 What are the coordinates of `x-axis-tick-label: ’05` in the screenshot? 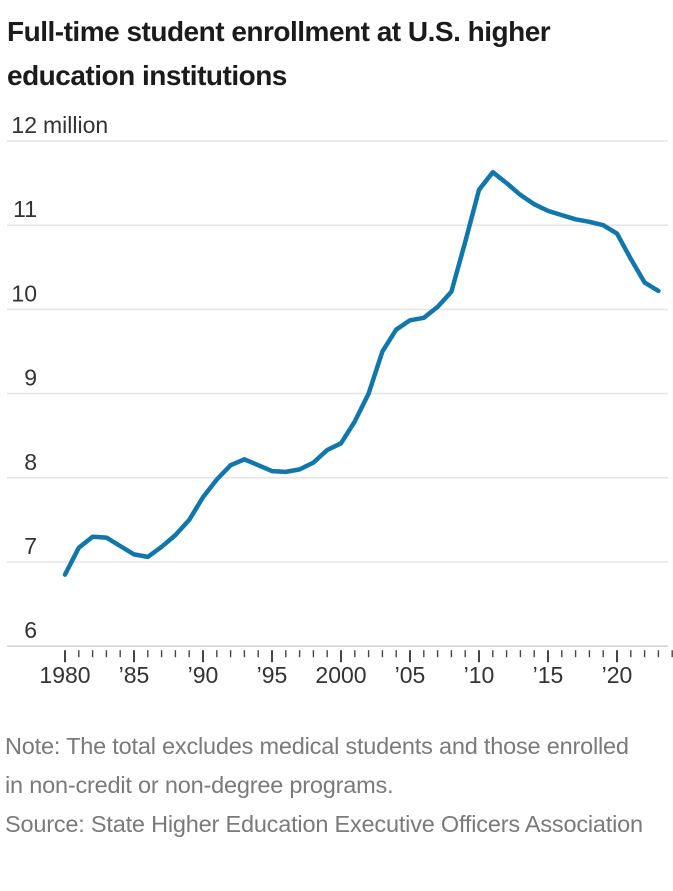 It's located at (410, 675).